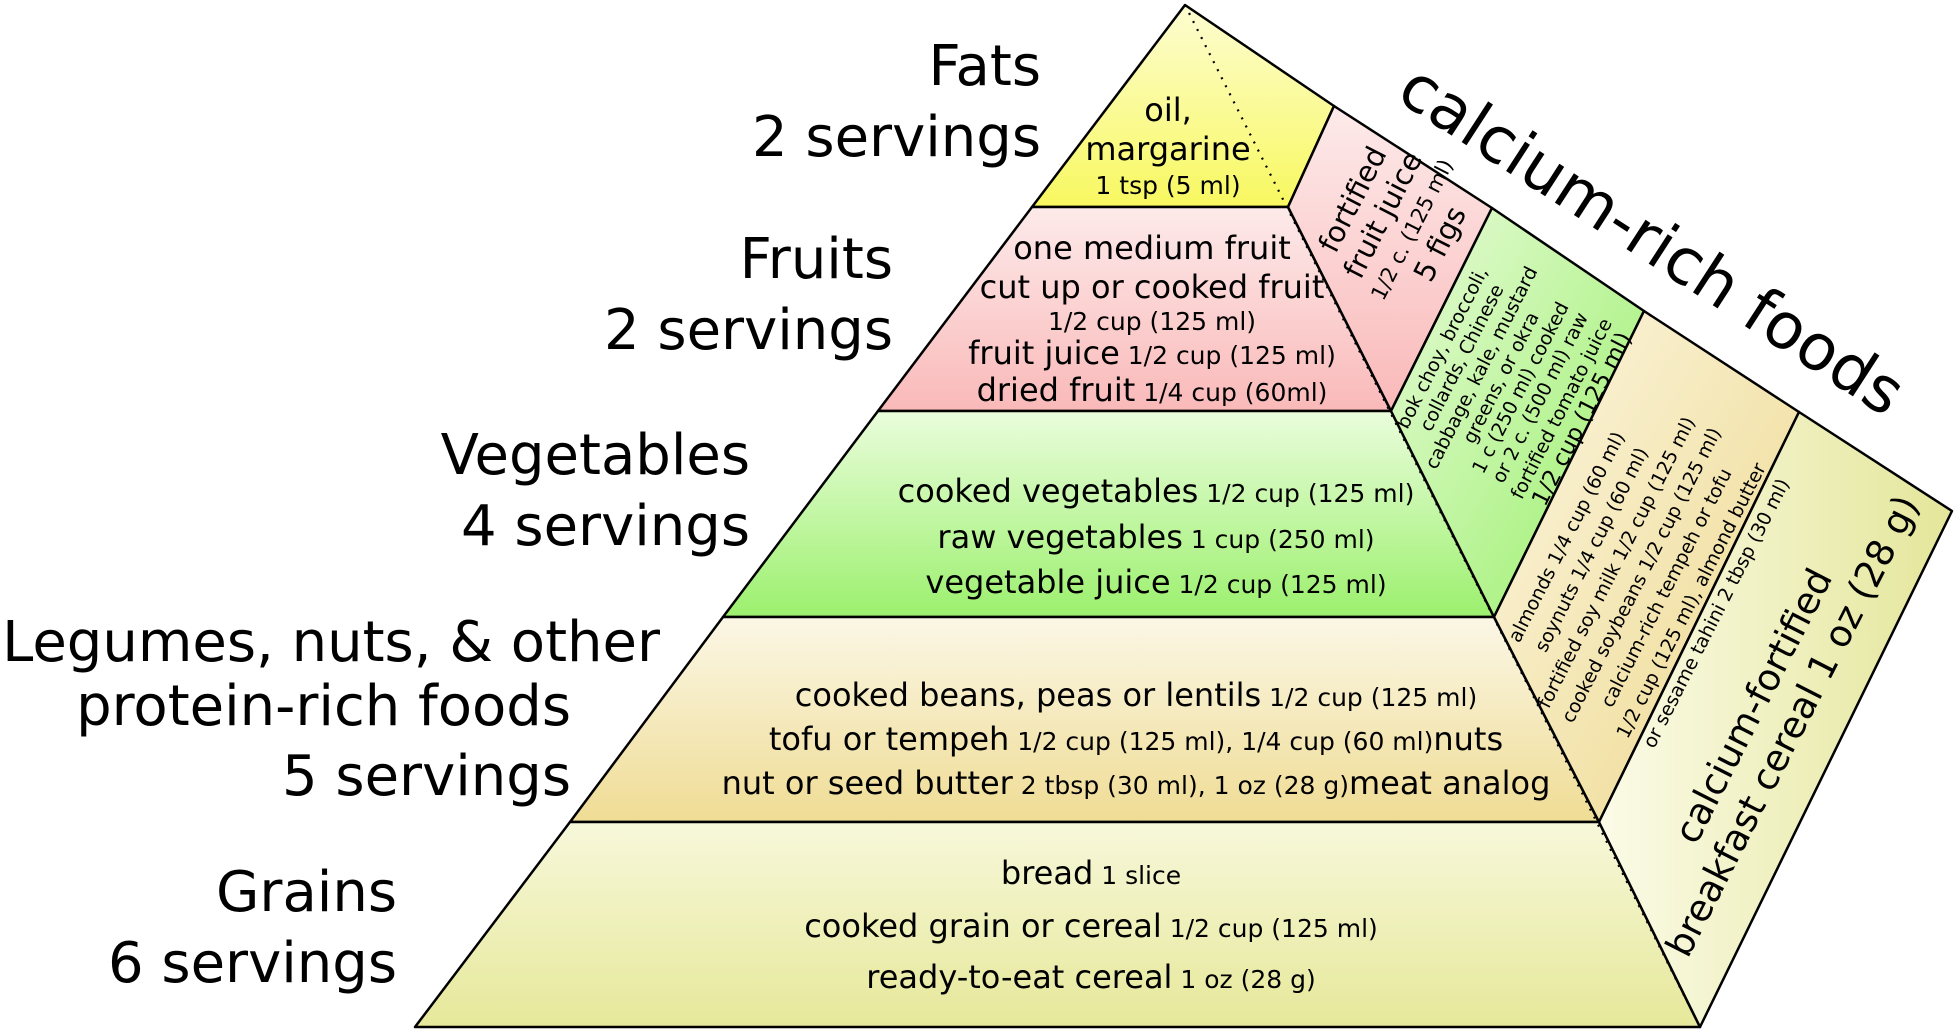 Image resolution: width=1956 pixels, height=1031 pixels. I want to click on veg-item-2-main: raw vegetables, so click(1059, 537).